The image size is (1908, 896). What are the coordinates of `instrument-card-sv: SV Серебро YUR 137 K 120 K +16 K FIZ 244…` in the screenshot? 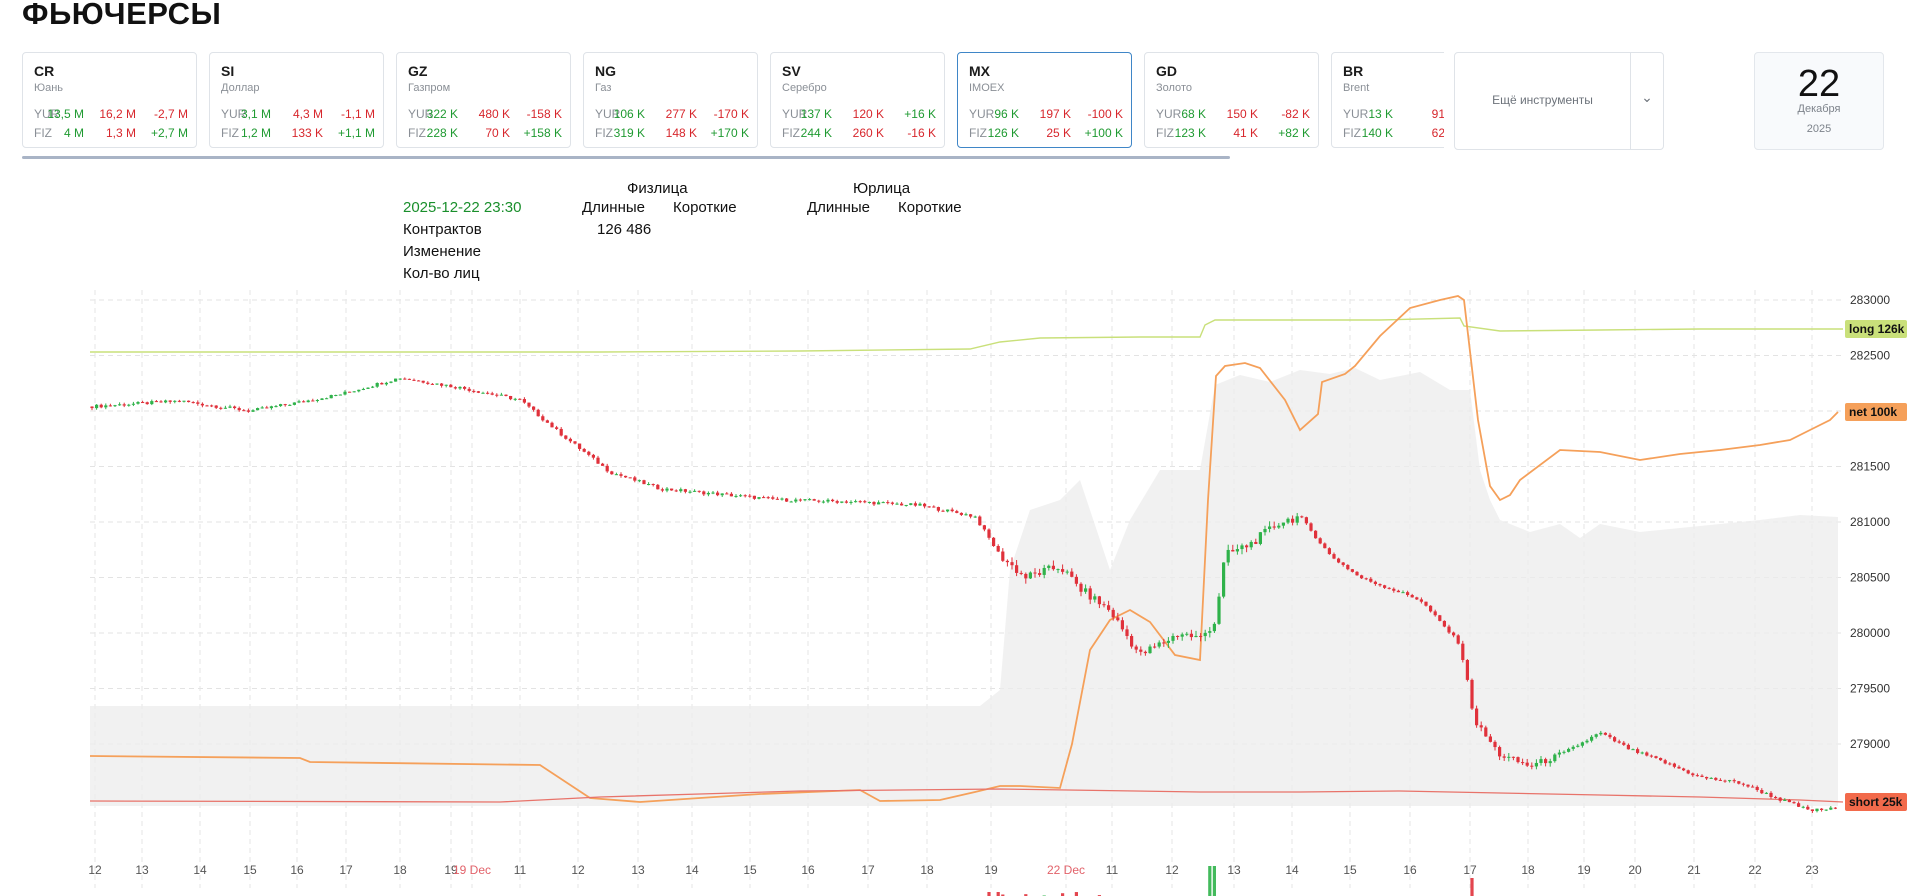 It's located at (857, 100).